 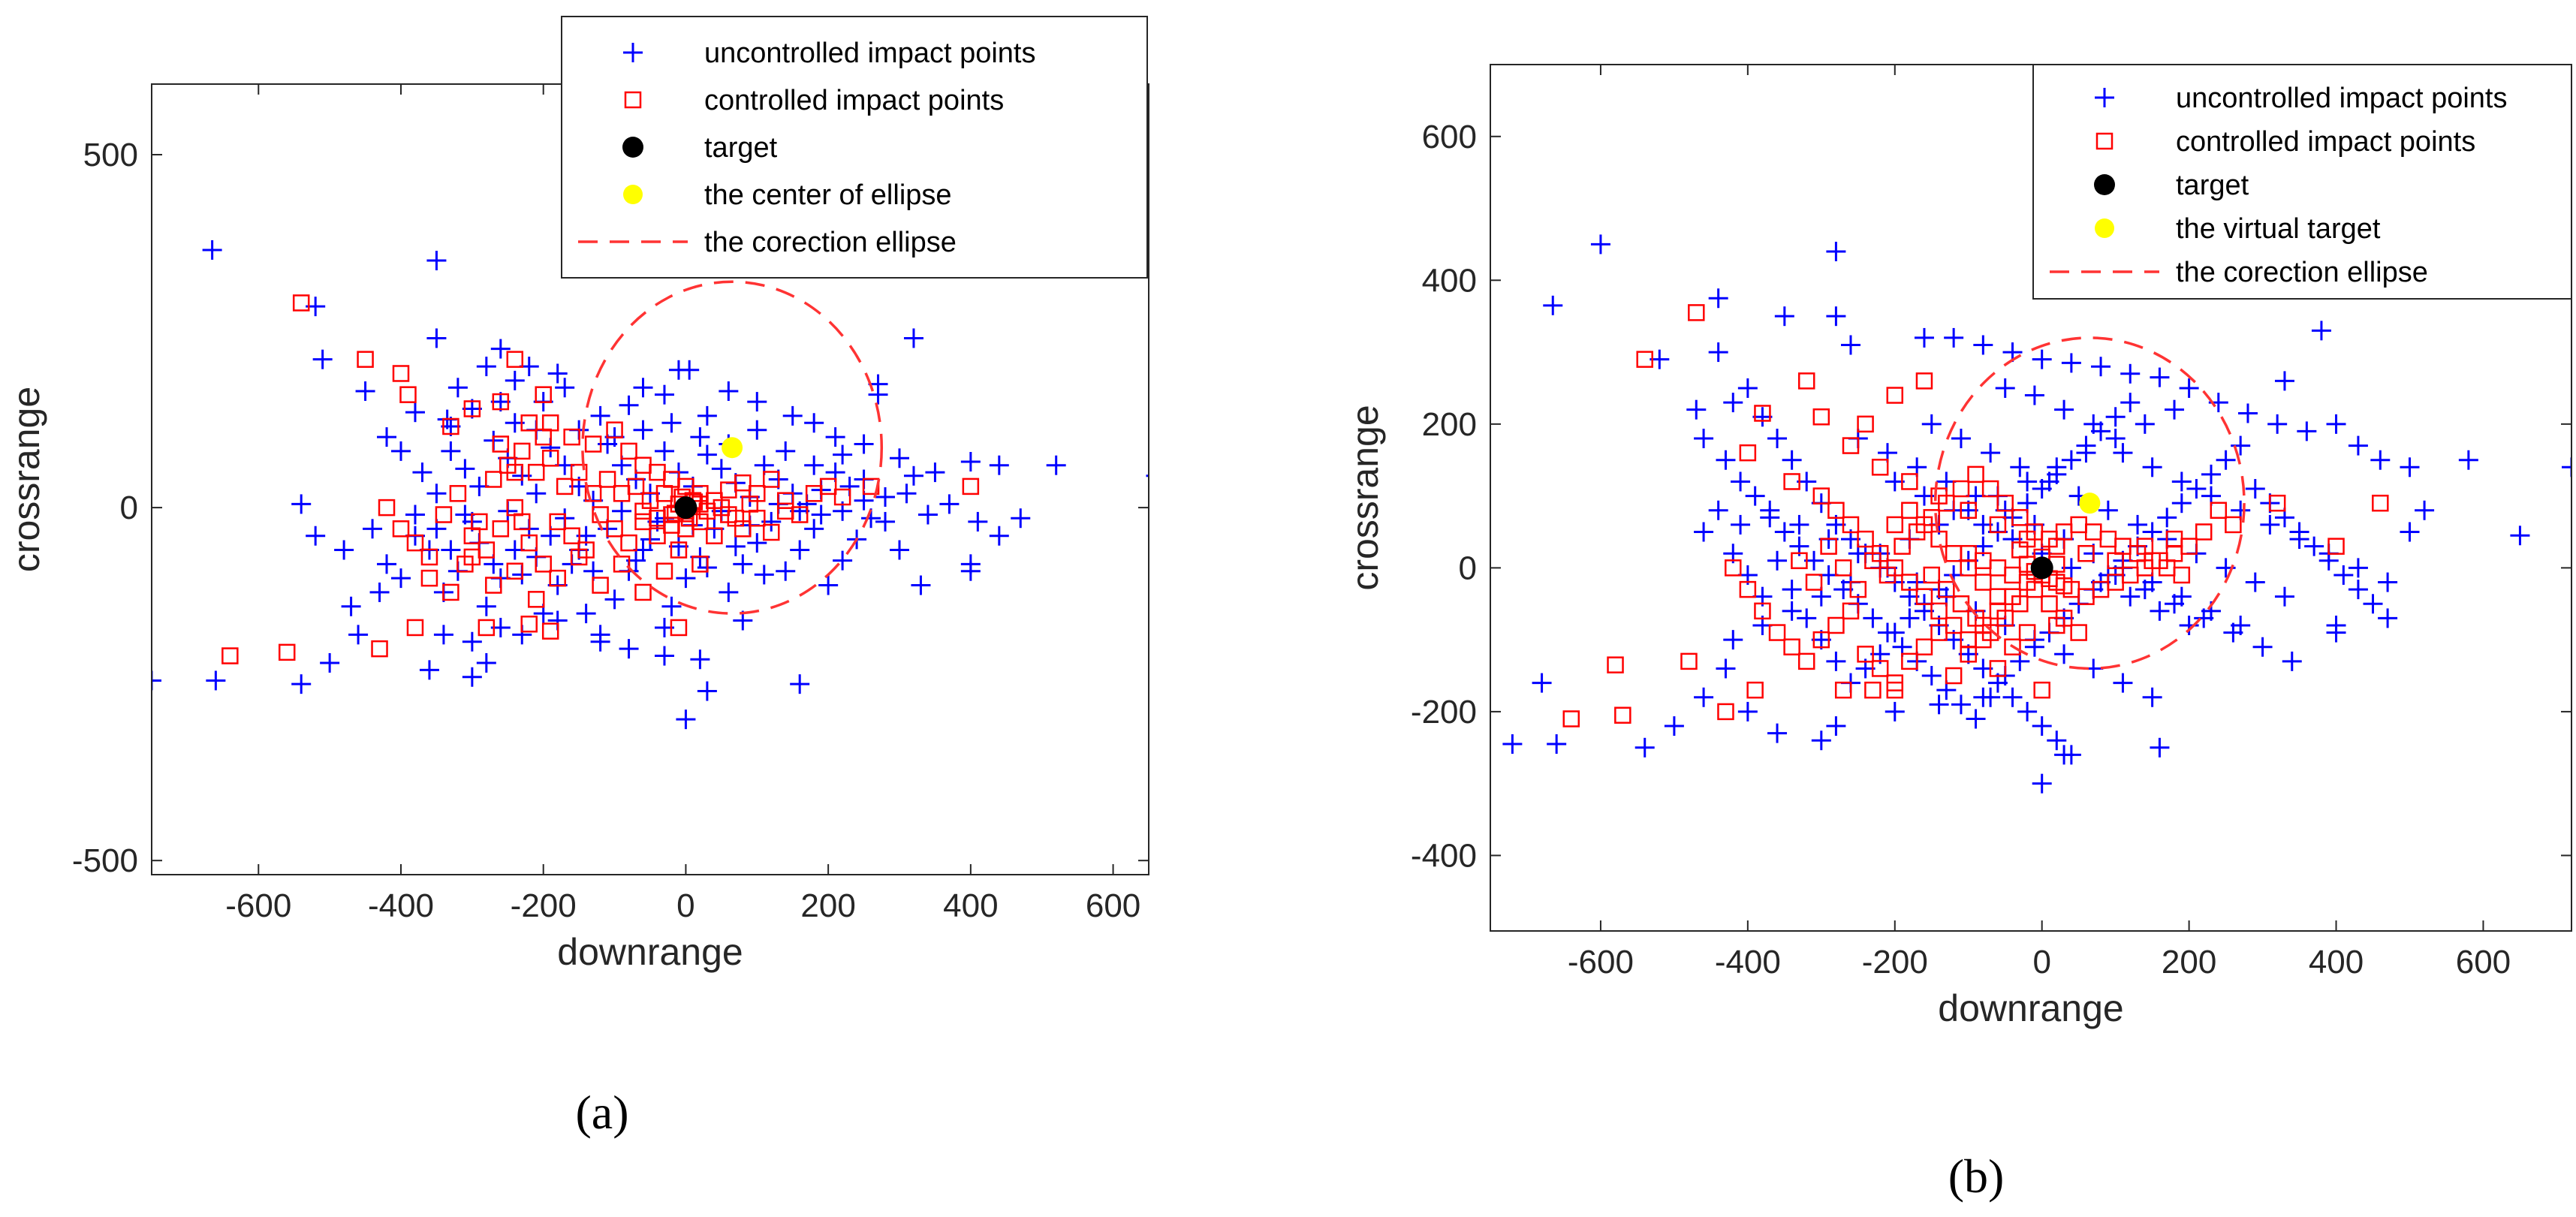 What do you see at coordinates (869, 53) in the screenshot?
I see `legend-label: uncontrolled impact points` at bounding box center [869, 53].